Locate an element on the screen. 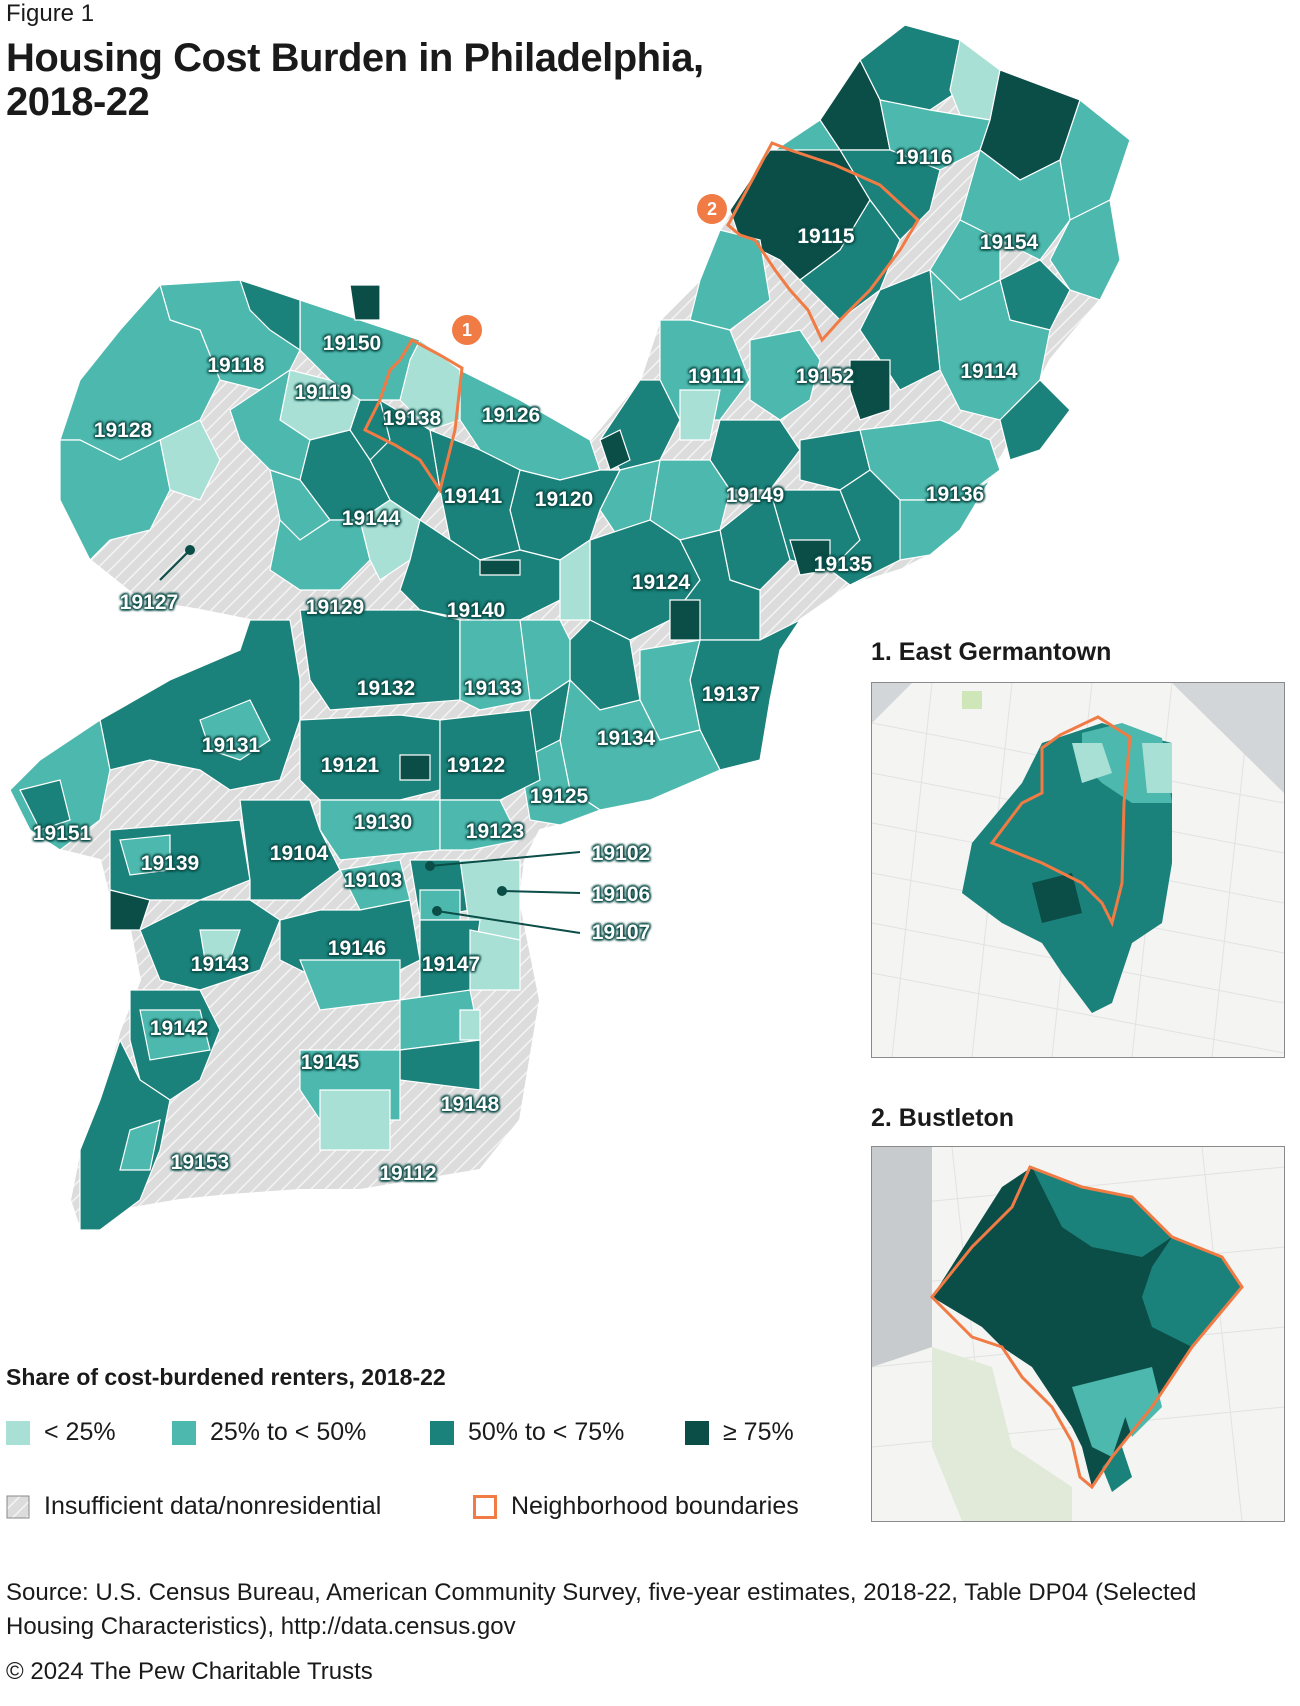 The image size is (1300, 1706). zip-label: 19119 is located at coordinates (323, 392).